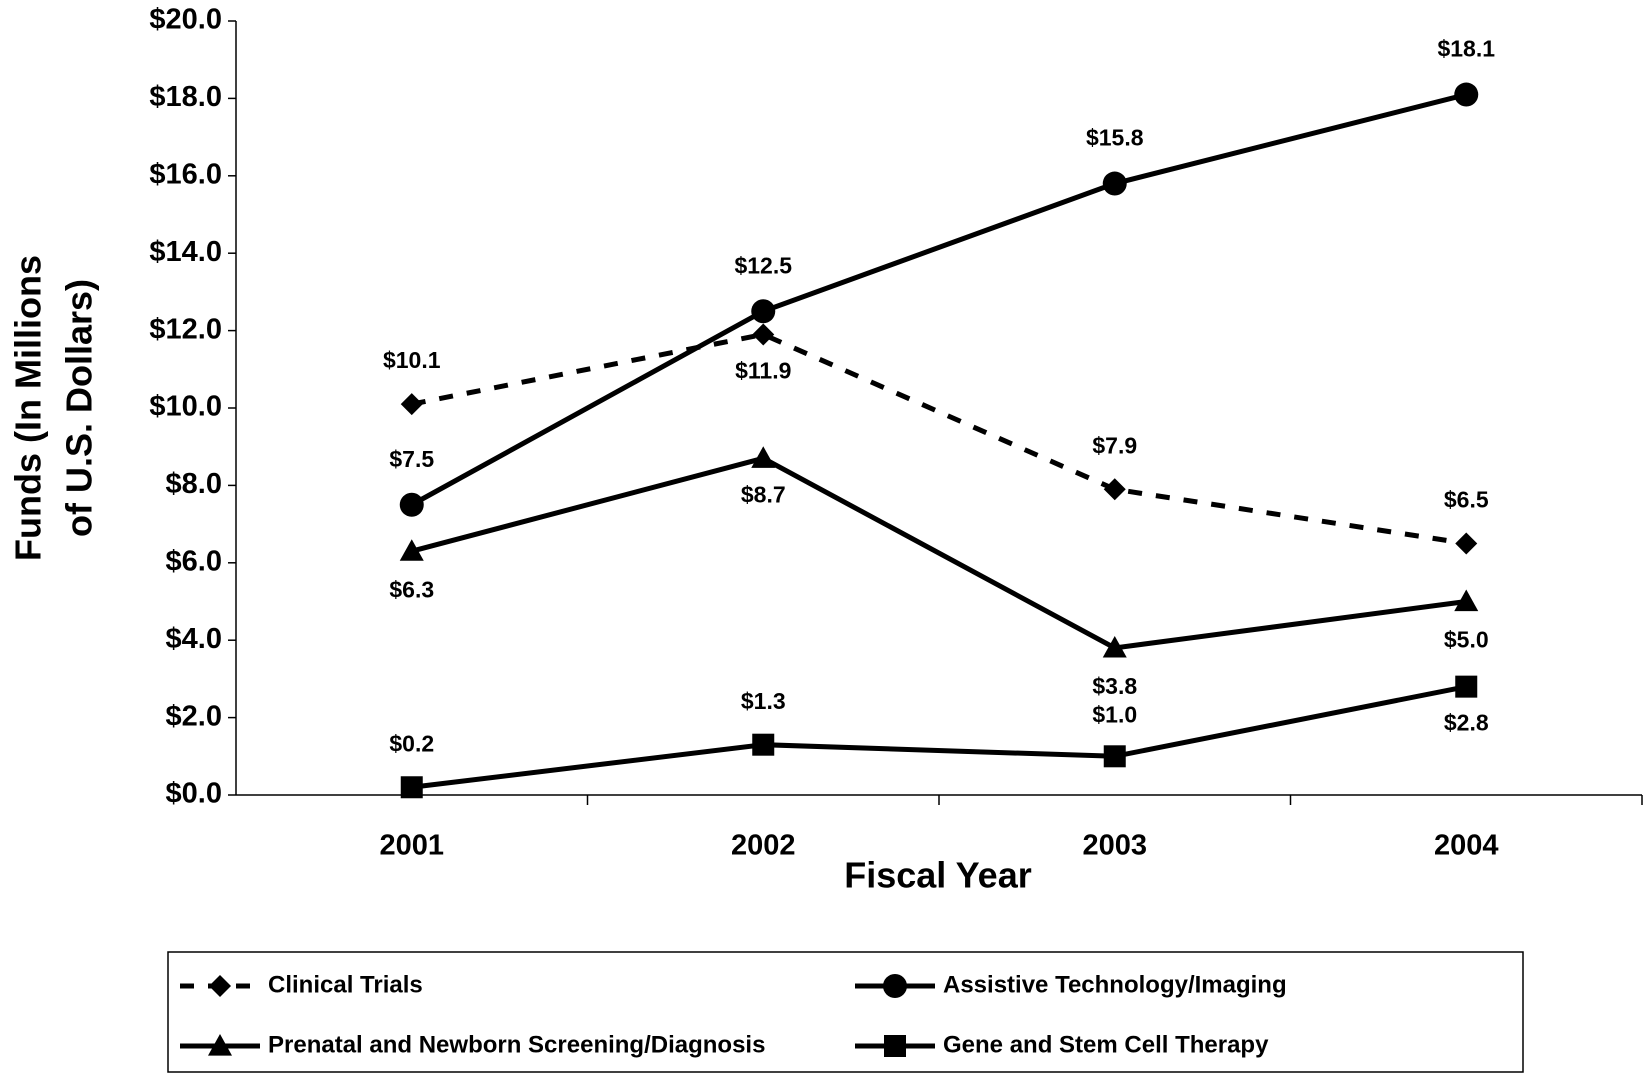  What do you see at coordinates (1466, 49) in the screenshot?
I see `data-label: $18.1` at bounding box center [1466, 49].